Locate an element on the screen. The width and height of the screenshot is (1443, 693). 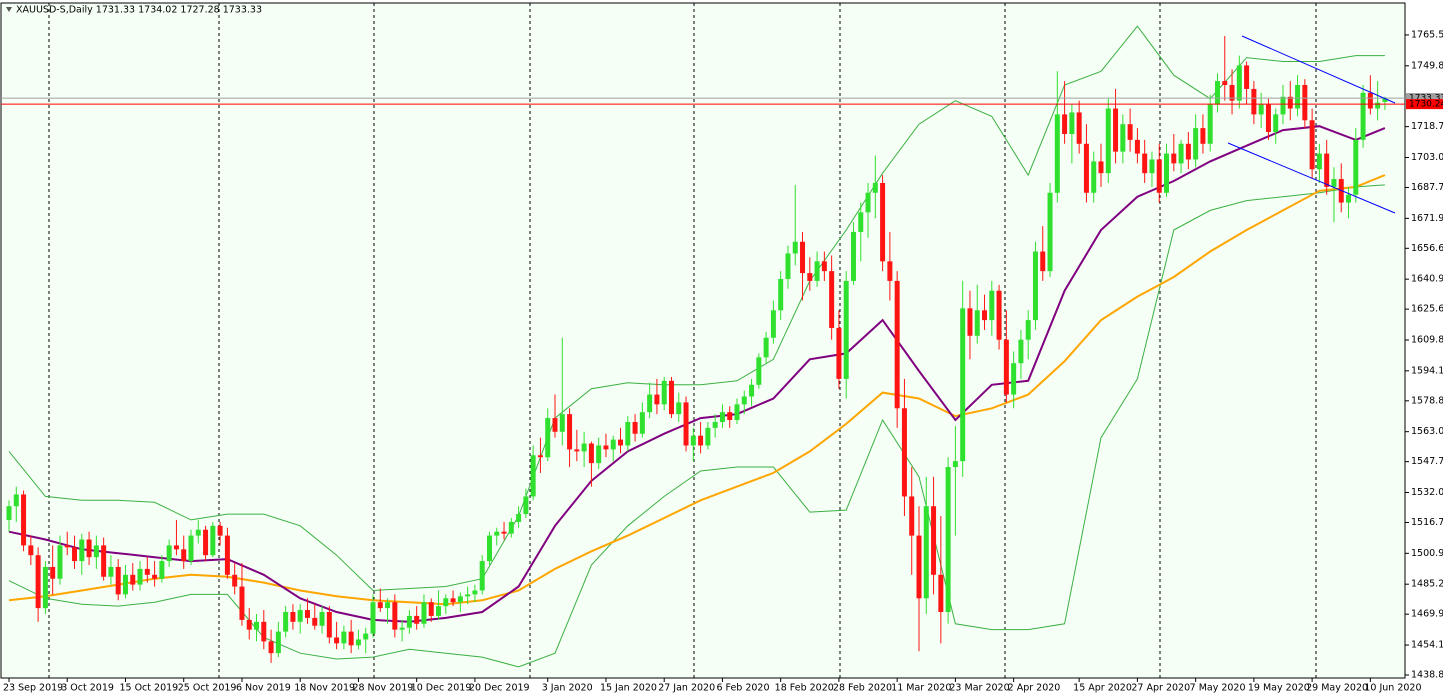
y-tick-label: 1703.00 is located at coordinates (1427, 157).